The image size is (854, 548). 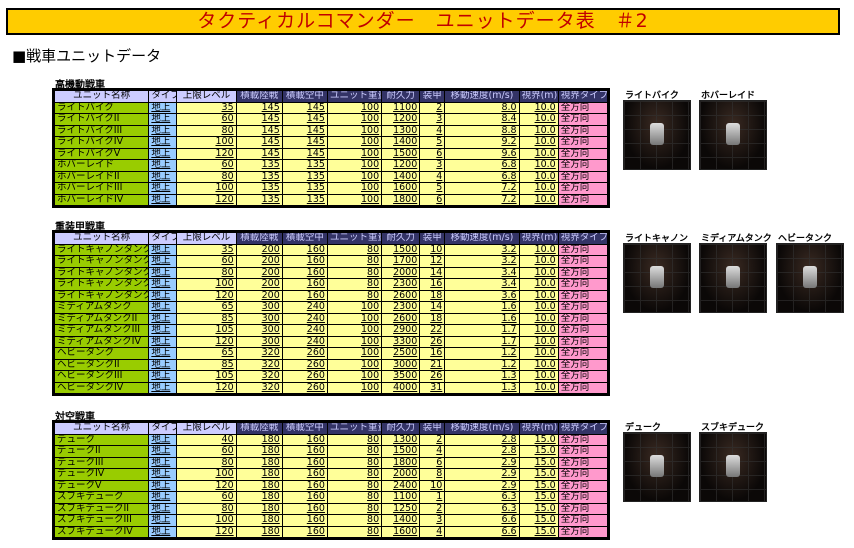 I want to click on cell-value: 1.2, so click(x=482, y=353).